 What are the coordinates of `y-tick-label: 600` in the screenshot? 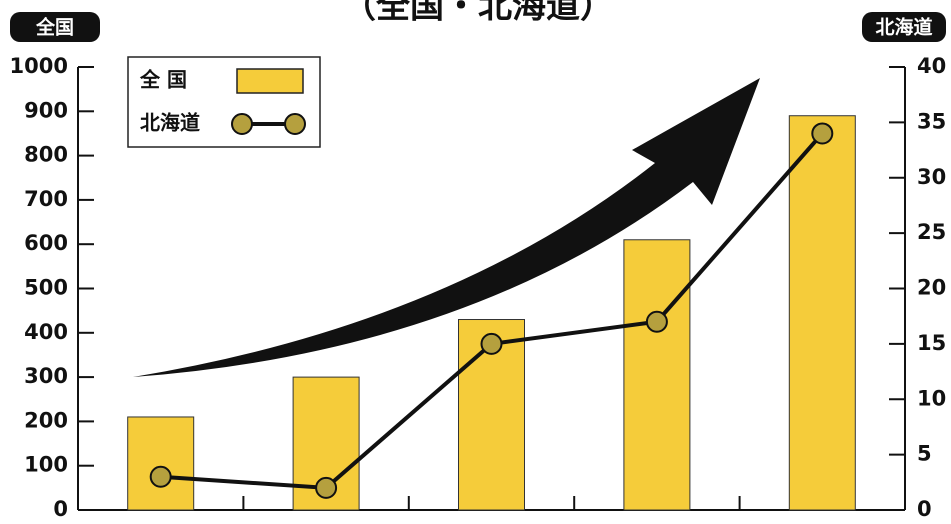 It's located at (46, 243).